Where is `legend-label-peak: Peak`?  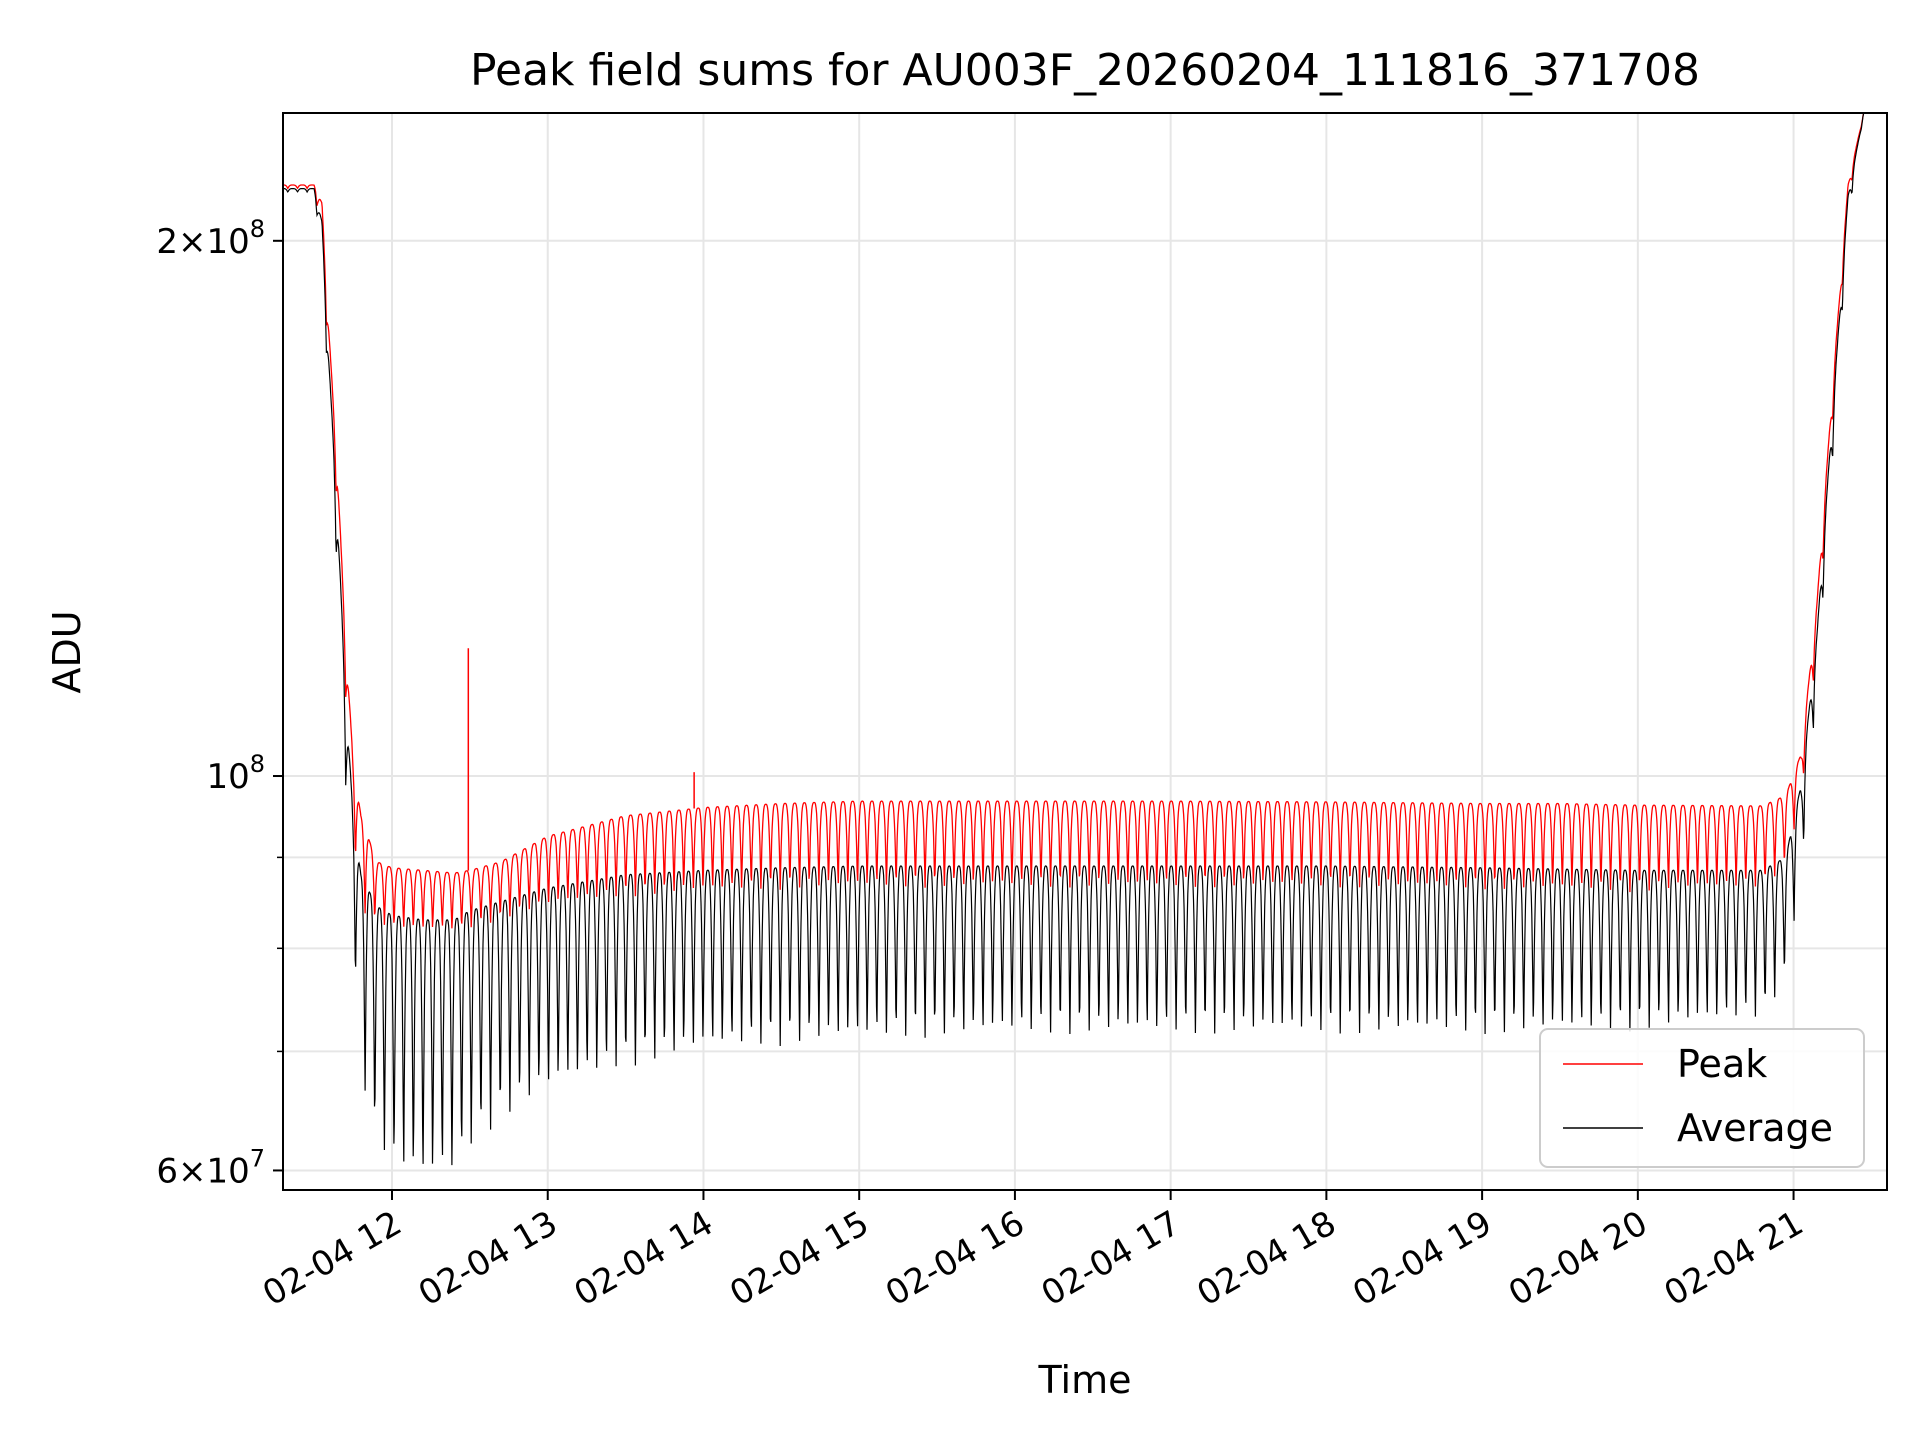 legend-label-peak: Peak is located at coordinates (1722, 1064).